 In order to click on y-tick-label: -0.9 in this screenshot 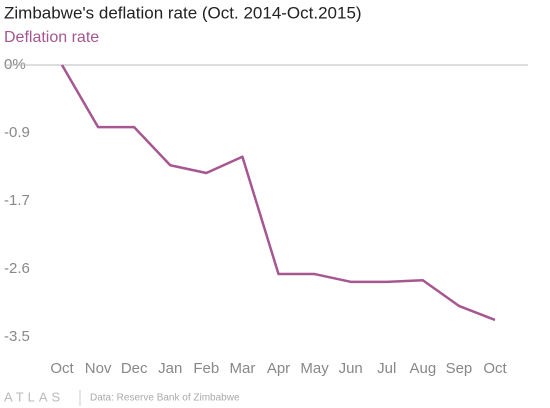, I will do `click(17, 132)`.